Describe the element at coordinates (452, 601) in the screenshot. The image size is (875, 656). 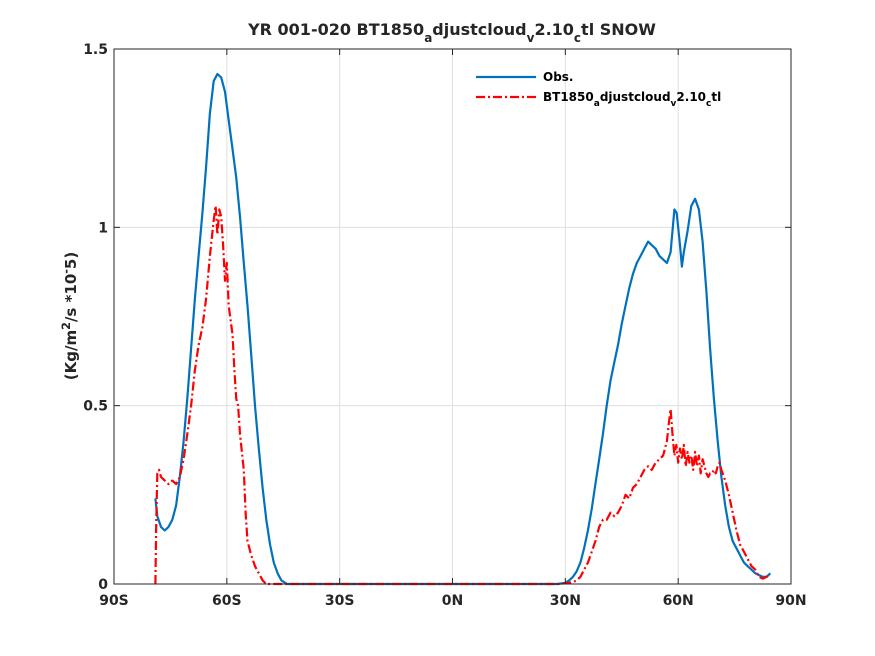
I see `x-tick-label: 0N` at that location.